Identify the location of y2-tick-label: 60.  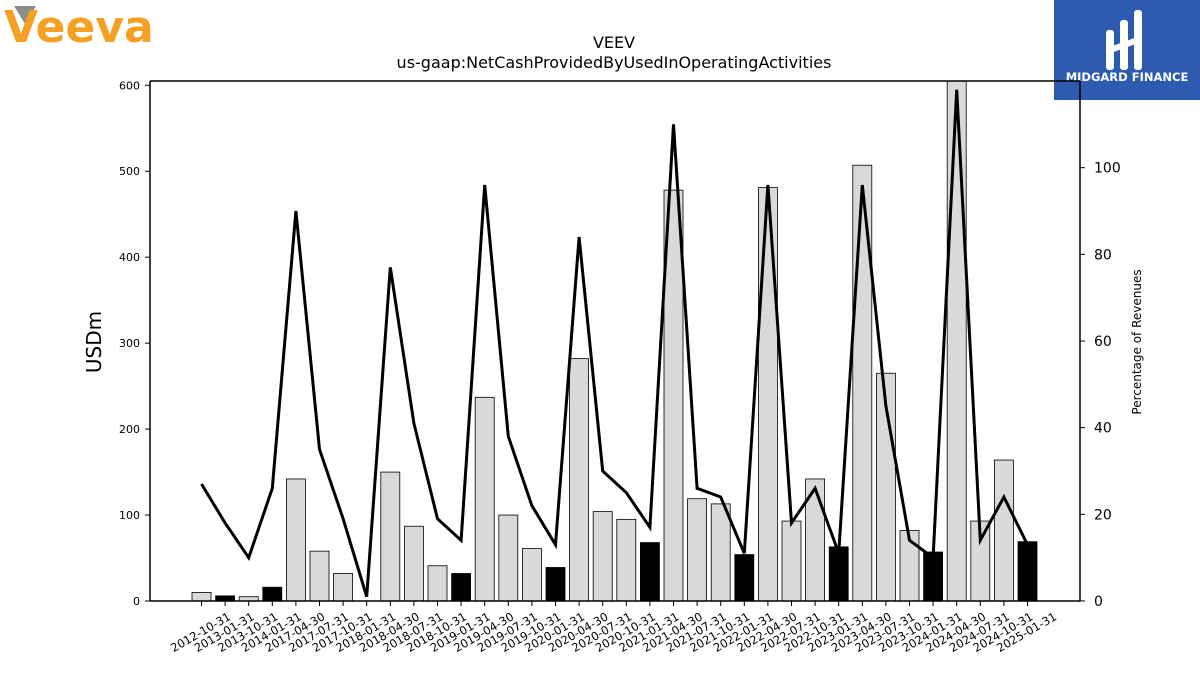
(1103, 342).